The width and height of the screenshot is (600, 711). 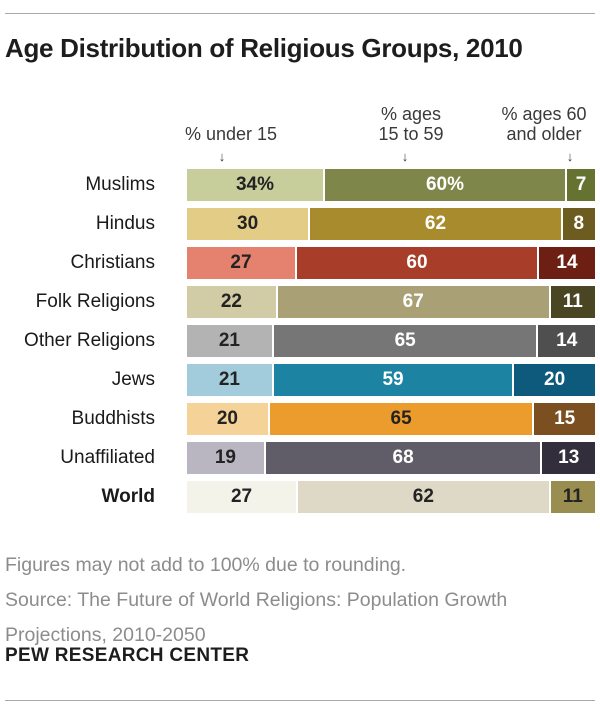 I want to click on segment-value: 68, so click(x=403, y=457).